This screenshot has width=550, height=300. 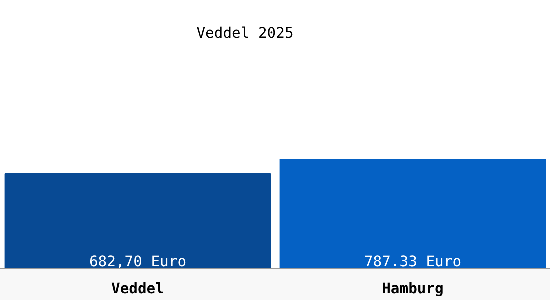 I want to click on x-tick-label: Hamburg, so click(x=413, y=289).